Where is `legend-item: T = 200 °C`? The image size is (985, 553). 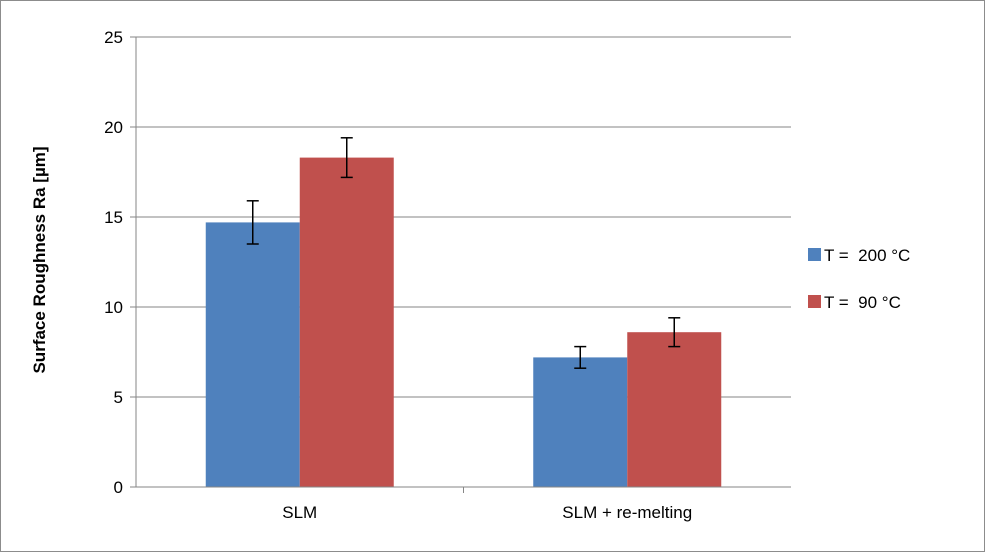 legend-item: T = 200 °C is located at coordinates (859, 255).